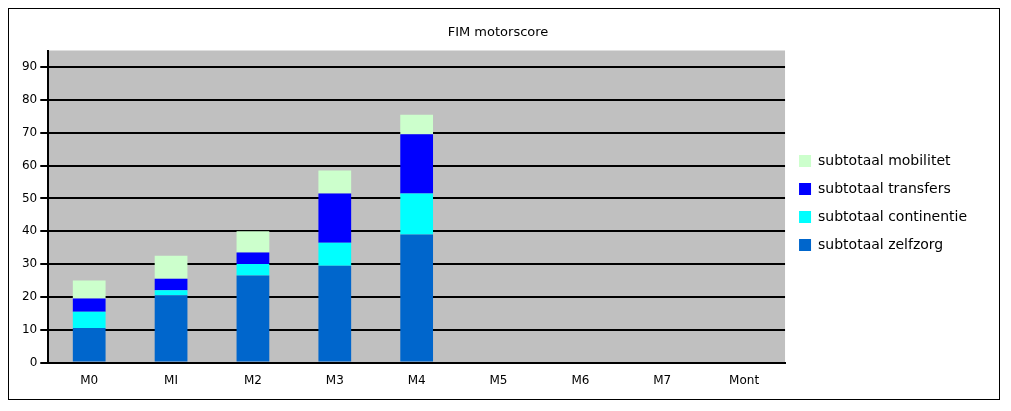 This screenshot has height=411, width=1011. What do you see at coordinates (498, 32) in the screenshot?
I see `chart-title: FIM motorscore` at bounding box center [498, 32].